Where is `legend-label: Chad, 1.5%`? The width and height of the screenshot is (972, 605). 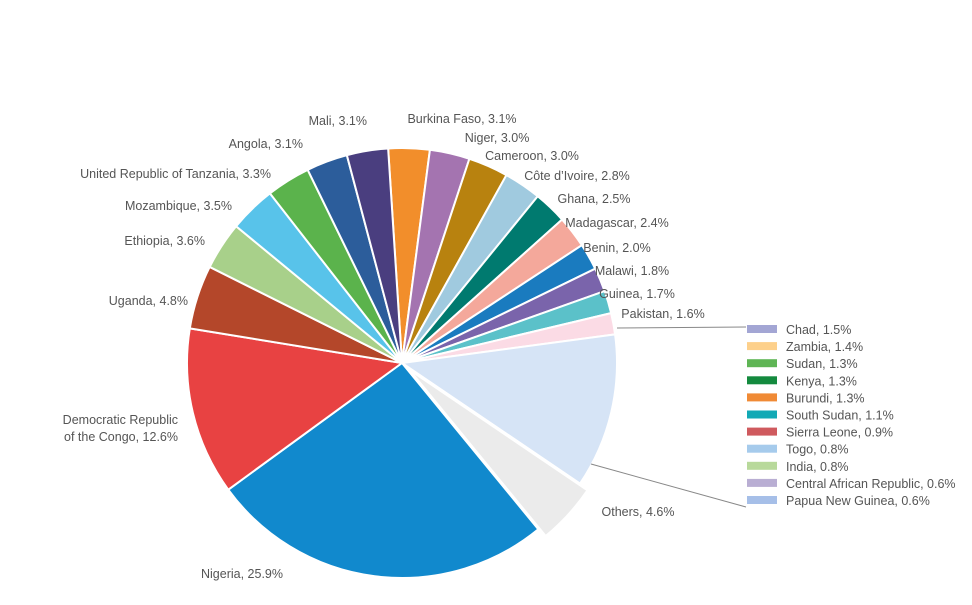
legend-label: Chad, 1.5% is located at coordinates (818, 330).